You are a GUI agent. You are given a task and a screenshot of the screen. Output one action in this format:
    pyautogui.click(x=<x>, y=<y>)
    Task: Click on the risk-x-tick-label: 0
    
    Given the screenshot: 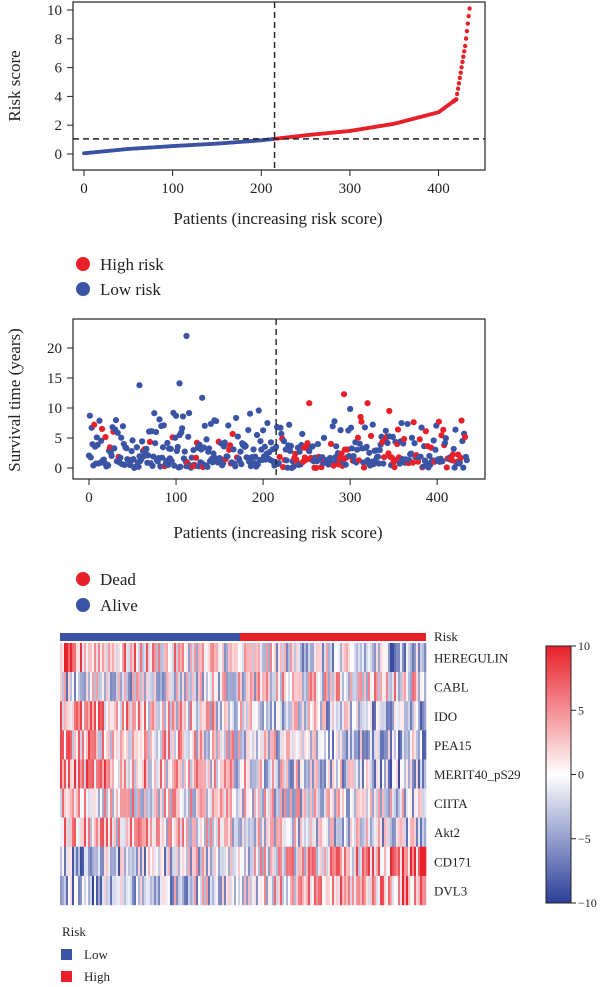 What is the action you would take?
    pyautogui.click(x=84, y=189)
    